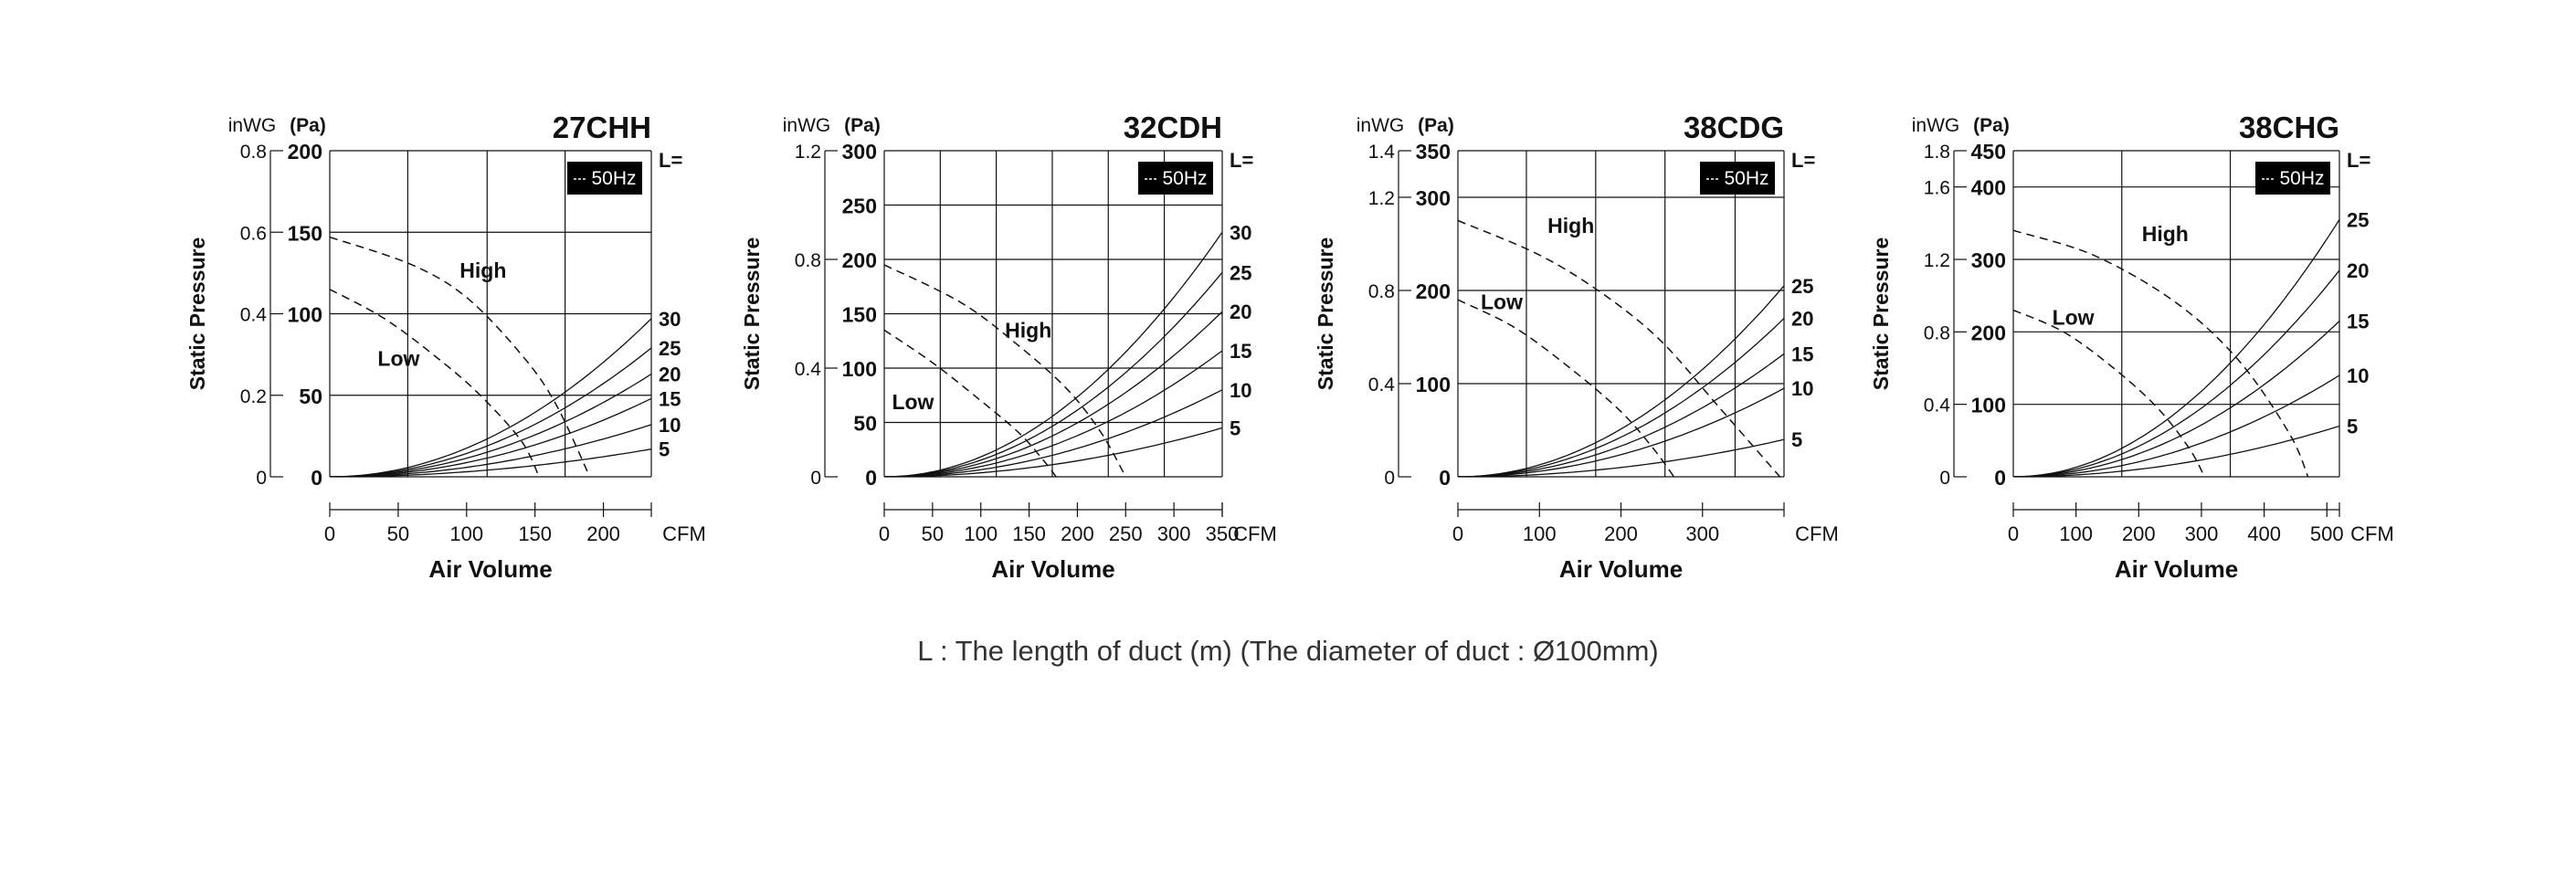  Describe the element at coordinates (1937, 152) in the screenshot. I see `y-tick-label-inwg: 1.8` at that location.